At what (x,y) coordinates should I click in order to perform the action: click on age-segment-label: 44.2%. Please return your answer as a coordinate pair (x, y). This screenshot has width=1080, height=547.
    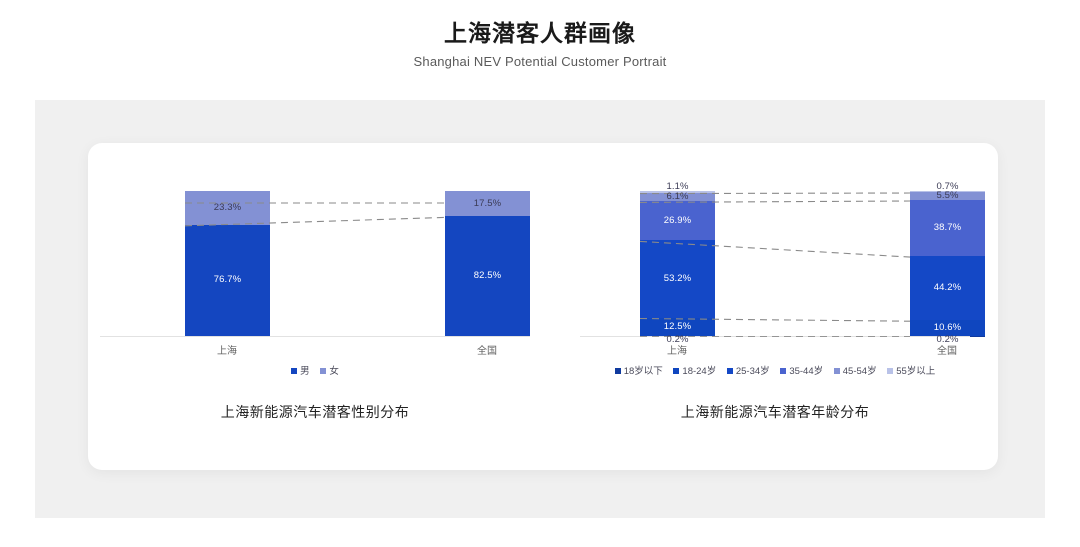
    Looking at the image, I should click on (947, 288).